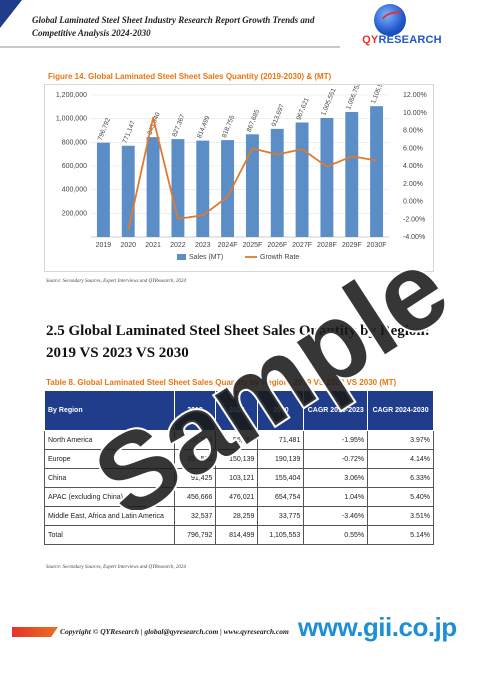 This screenshot has height=679, width=480. What do you see at coordinates (153, 245) in the screenshot?
I see `x-tick-label: 2021` at bounding box center [153, 245].